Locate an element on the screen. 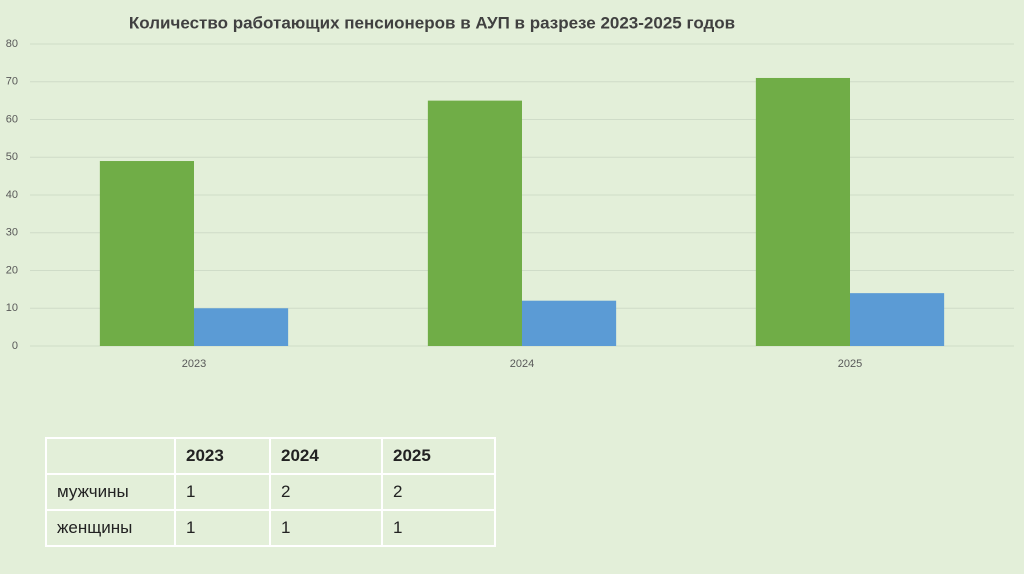 The width and height of the screenshot is (1024, 574). y-tick-label: 80 is located at coordinates (12, 44).